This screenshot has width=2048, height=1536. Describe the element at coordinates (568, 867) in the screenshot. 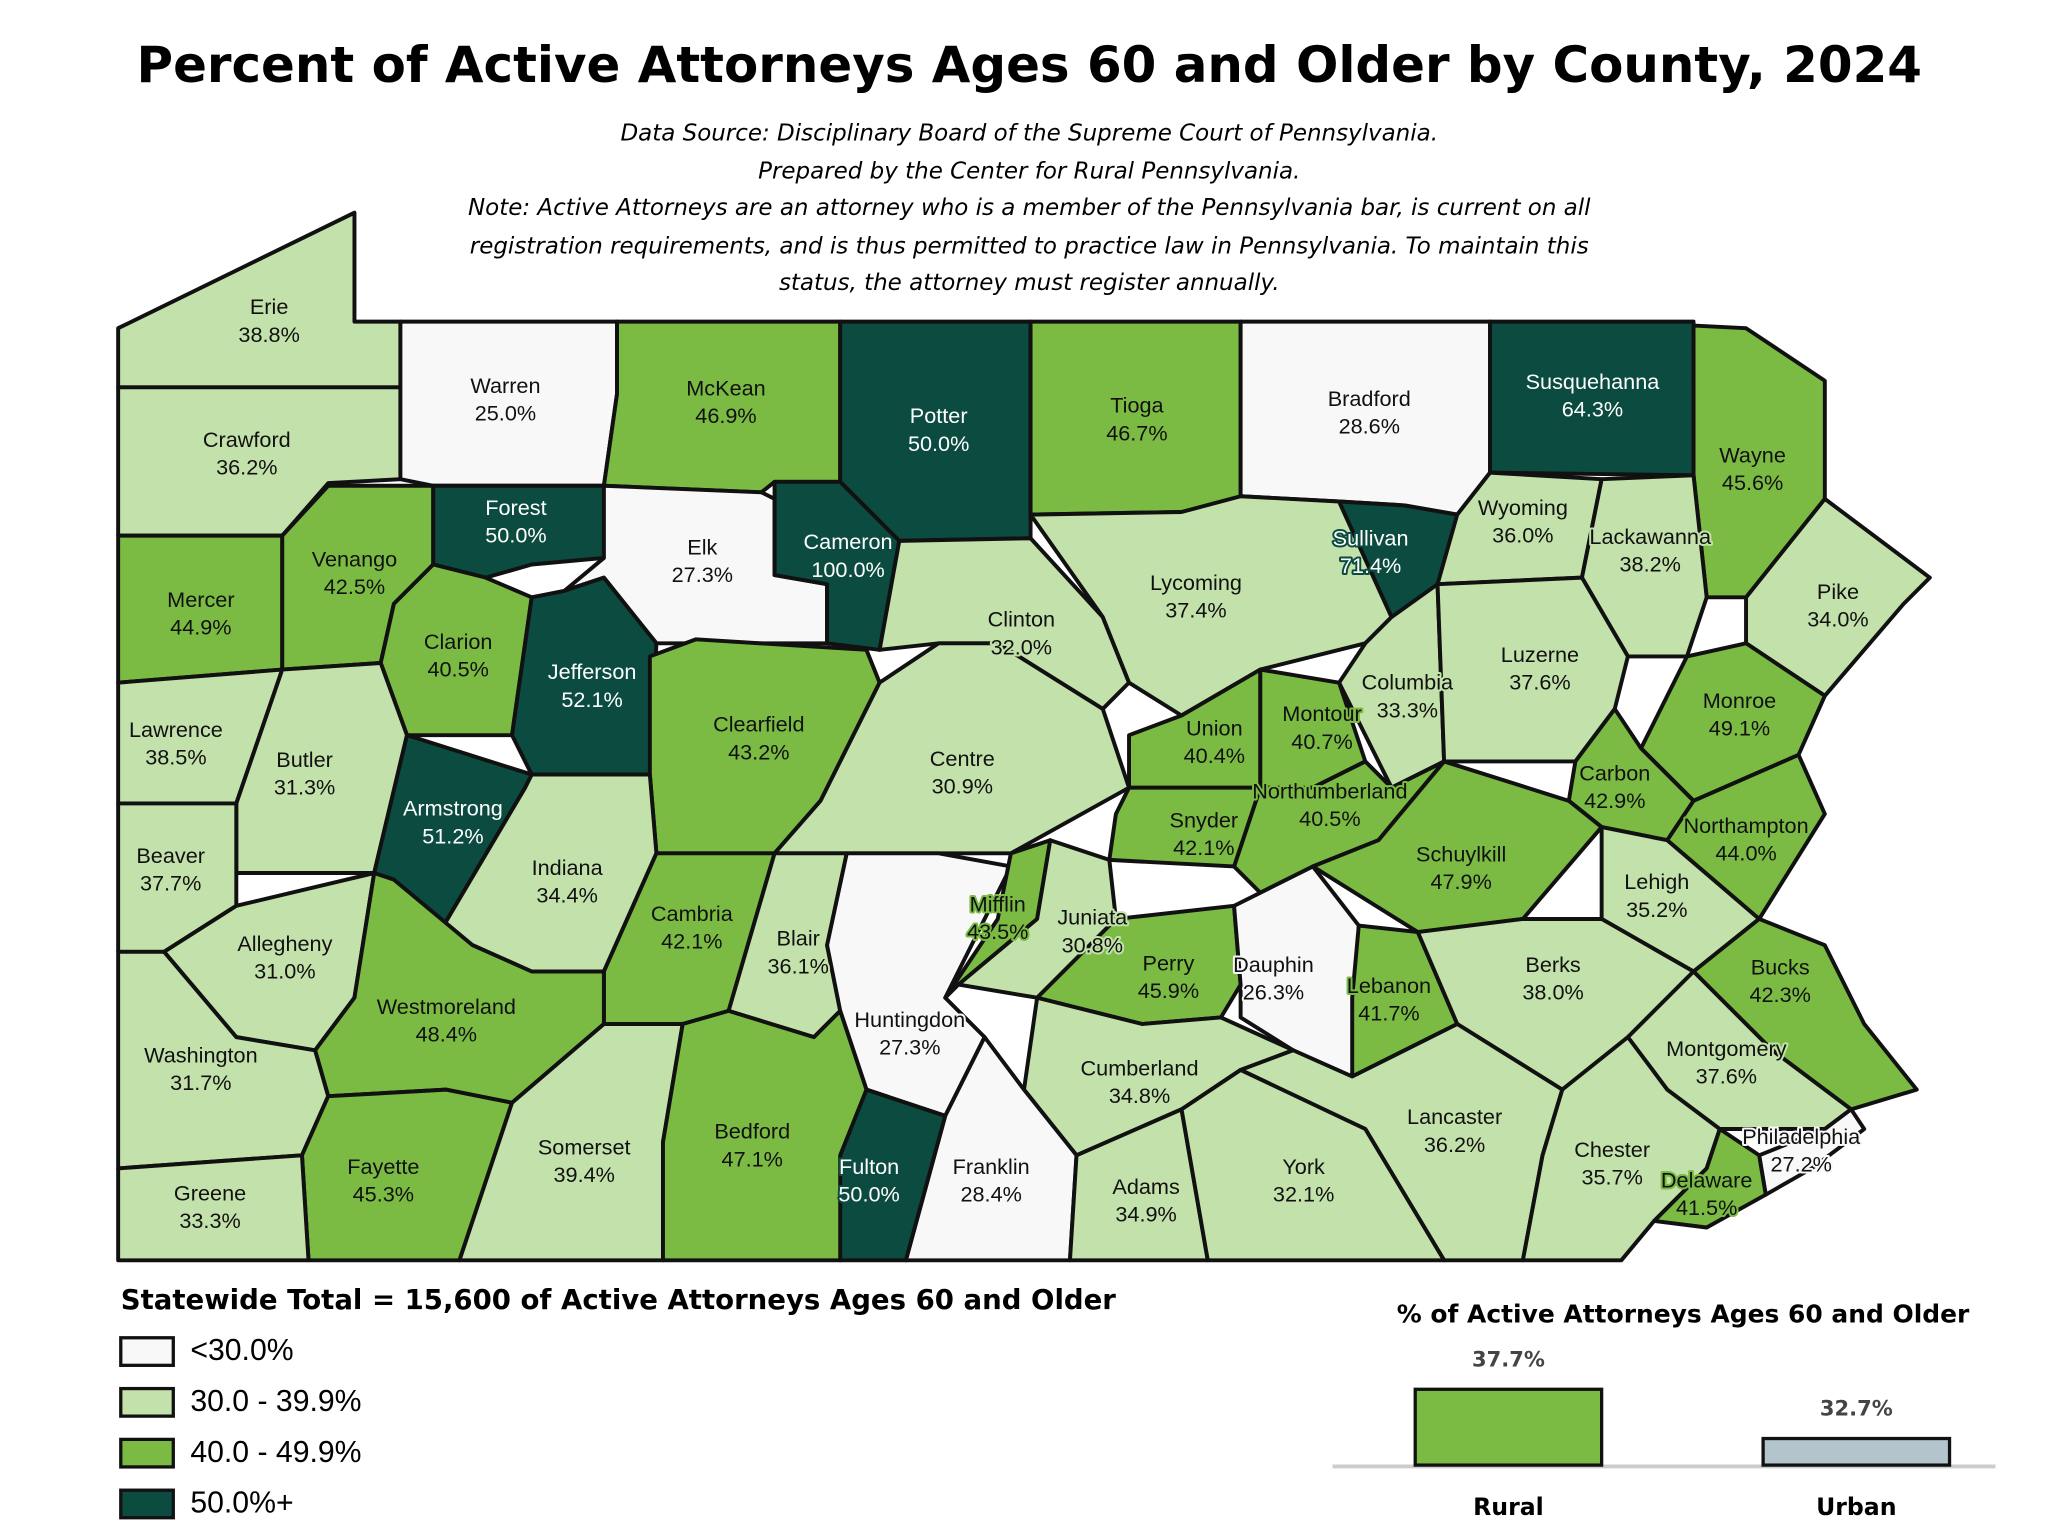

I see `county-name: Indiana` at that location.